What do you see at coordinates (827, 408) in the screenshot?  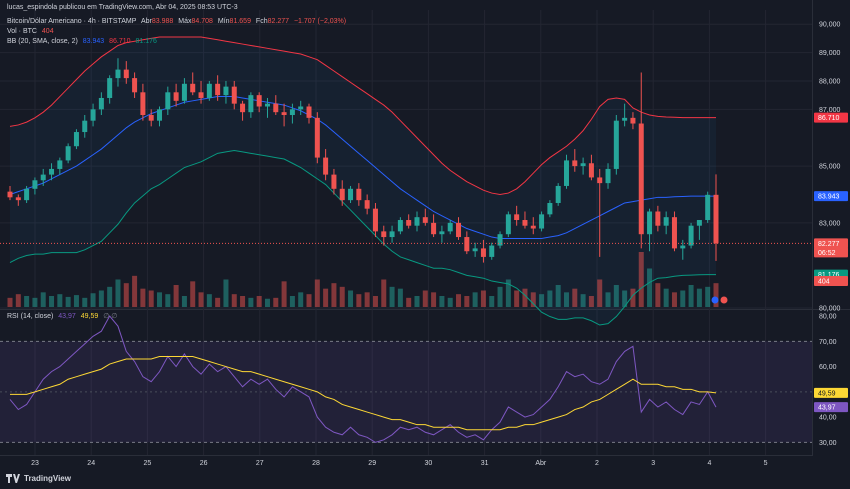 I see `badge-rsi: 43,97` at bounding box center [827, 408].